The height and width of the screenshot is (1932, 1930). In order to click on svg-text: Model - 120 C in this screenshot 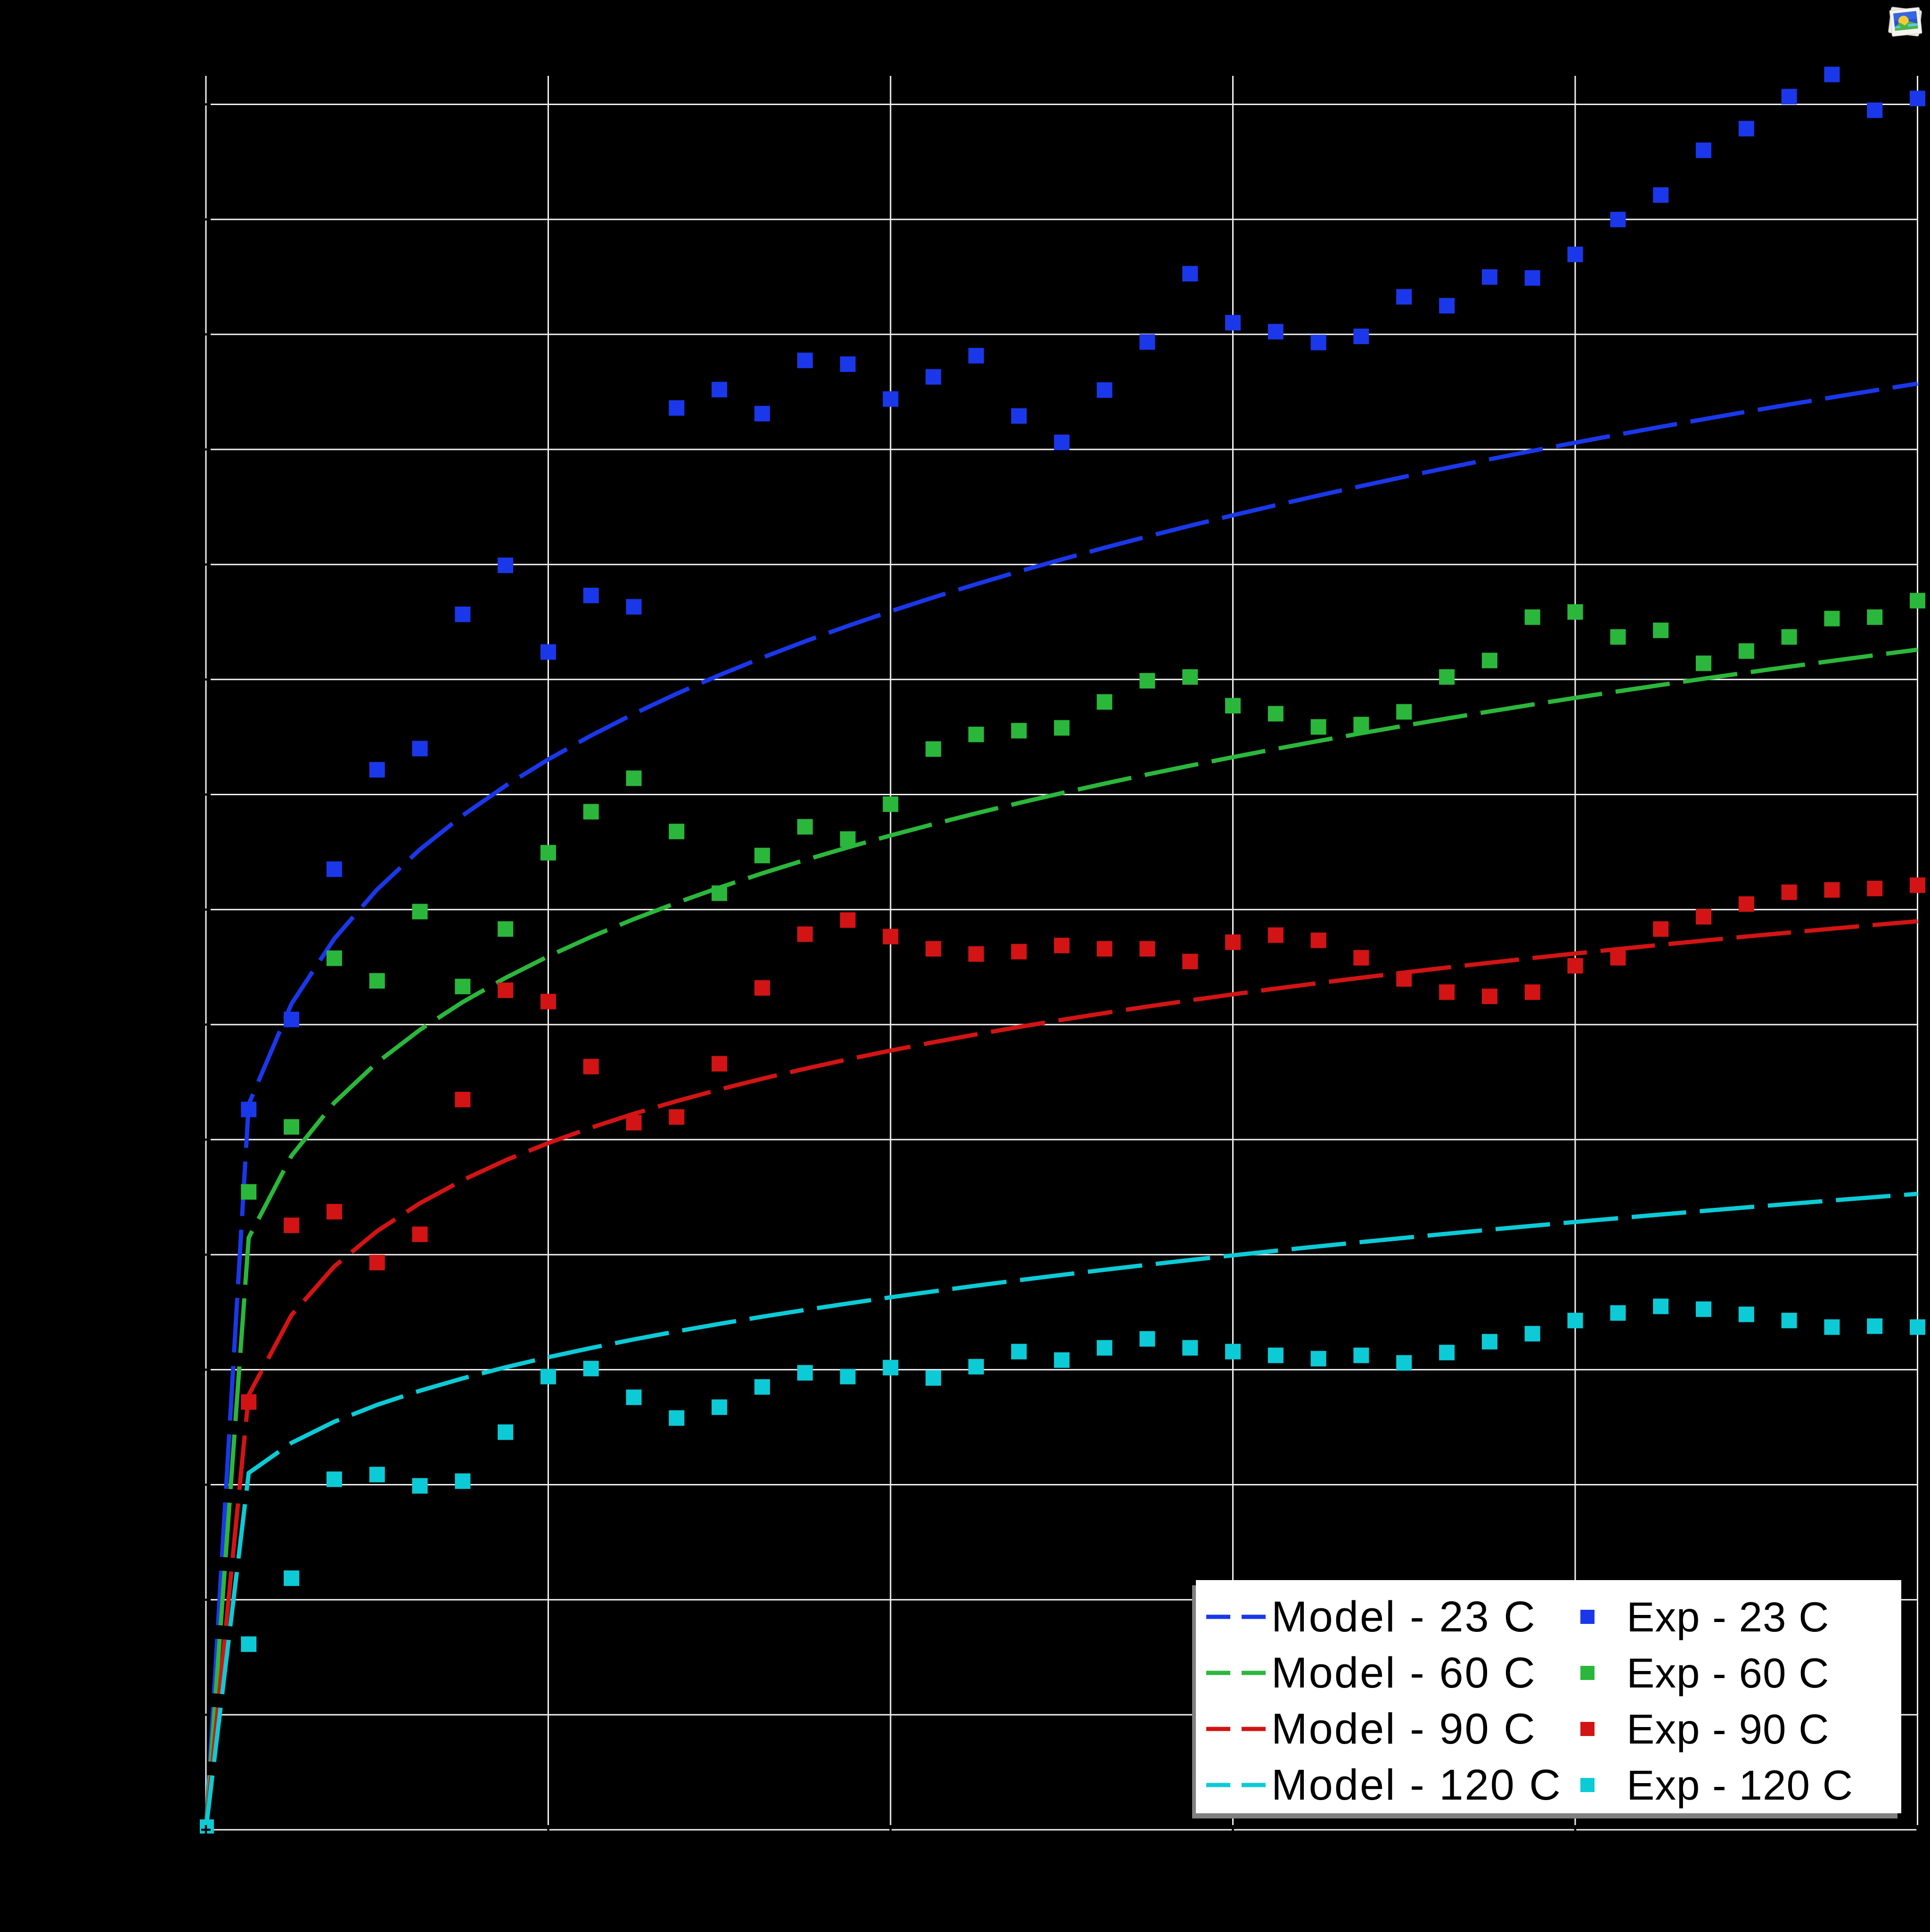, I will do `click(1416, 1785)`.